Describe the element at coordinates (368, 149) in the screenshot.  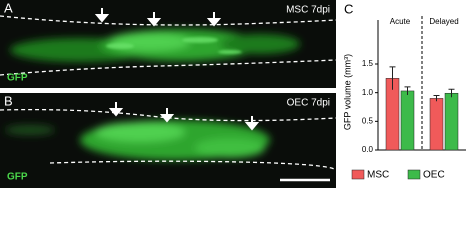
I see `y-tick-label: 0.0` at that location.